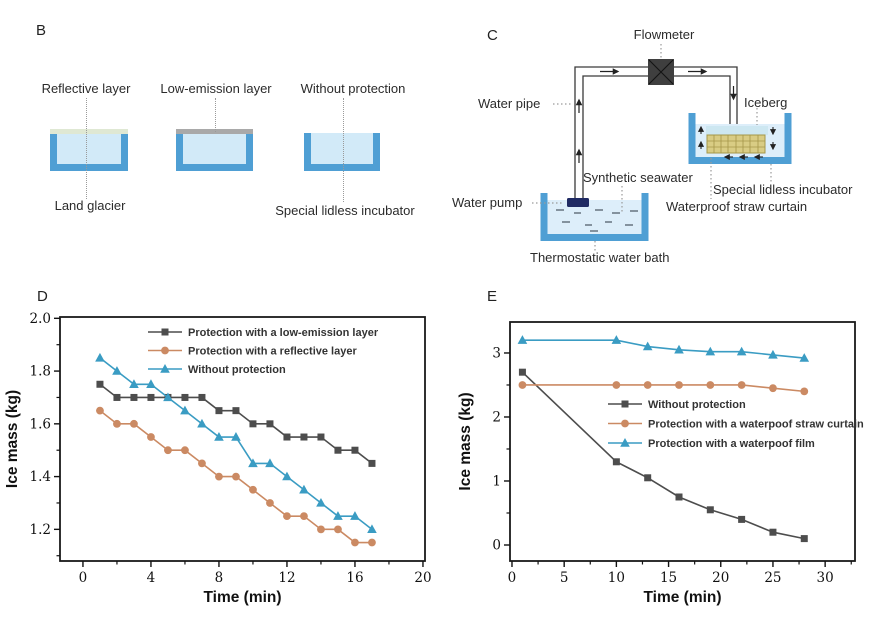 The width and height of the screenshot is (880, 628). What do you see at coordinates (216, 88) in the screenshot?
I see `label-low-emission-layer: Low-emission layer` at bounding box center [216, 88].